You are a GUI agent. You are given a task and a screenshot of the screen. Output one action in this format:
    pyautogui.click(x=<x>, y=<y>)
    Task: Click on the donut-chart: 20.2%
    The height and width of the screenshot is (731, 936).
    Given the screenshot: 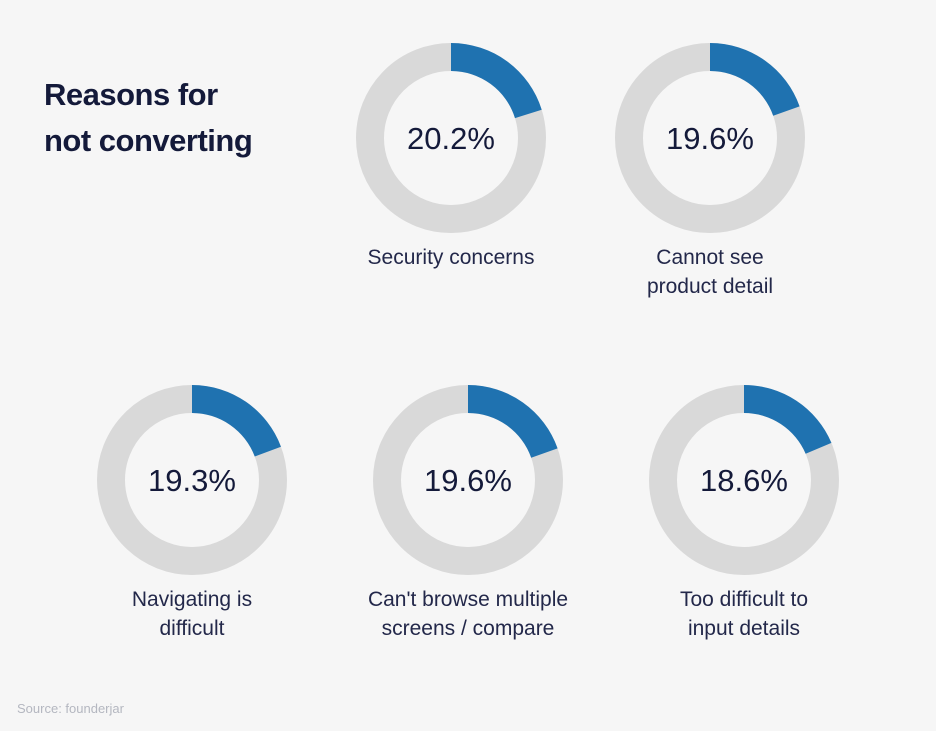 What is the action you would take?
    pyautogui.click(x=451, y=138)
    